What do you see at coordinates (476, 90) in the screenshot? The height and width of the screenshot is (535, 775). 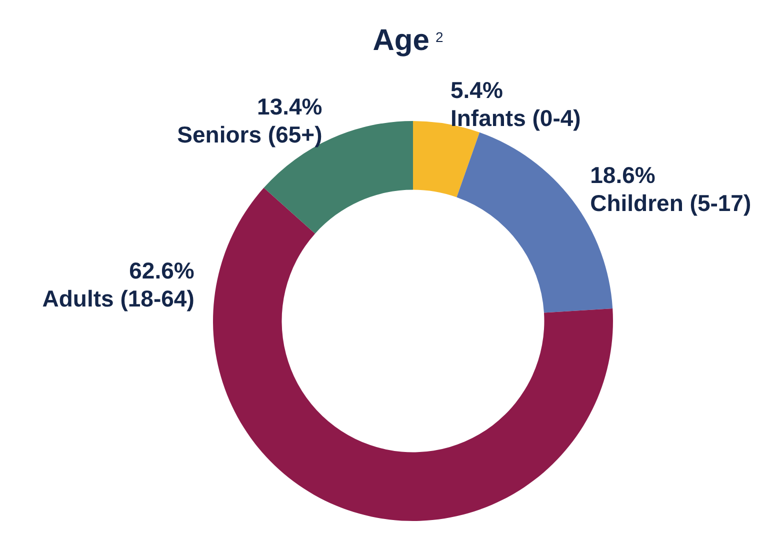 I see `data-label: 5.4%` at bounding box center [476, 90].